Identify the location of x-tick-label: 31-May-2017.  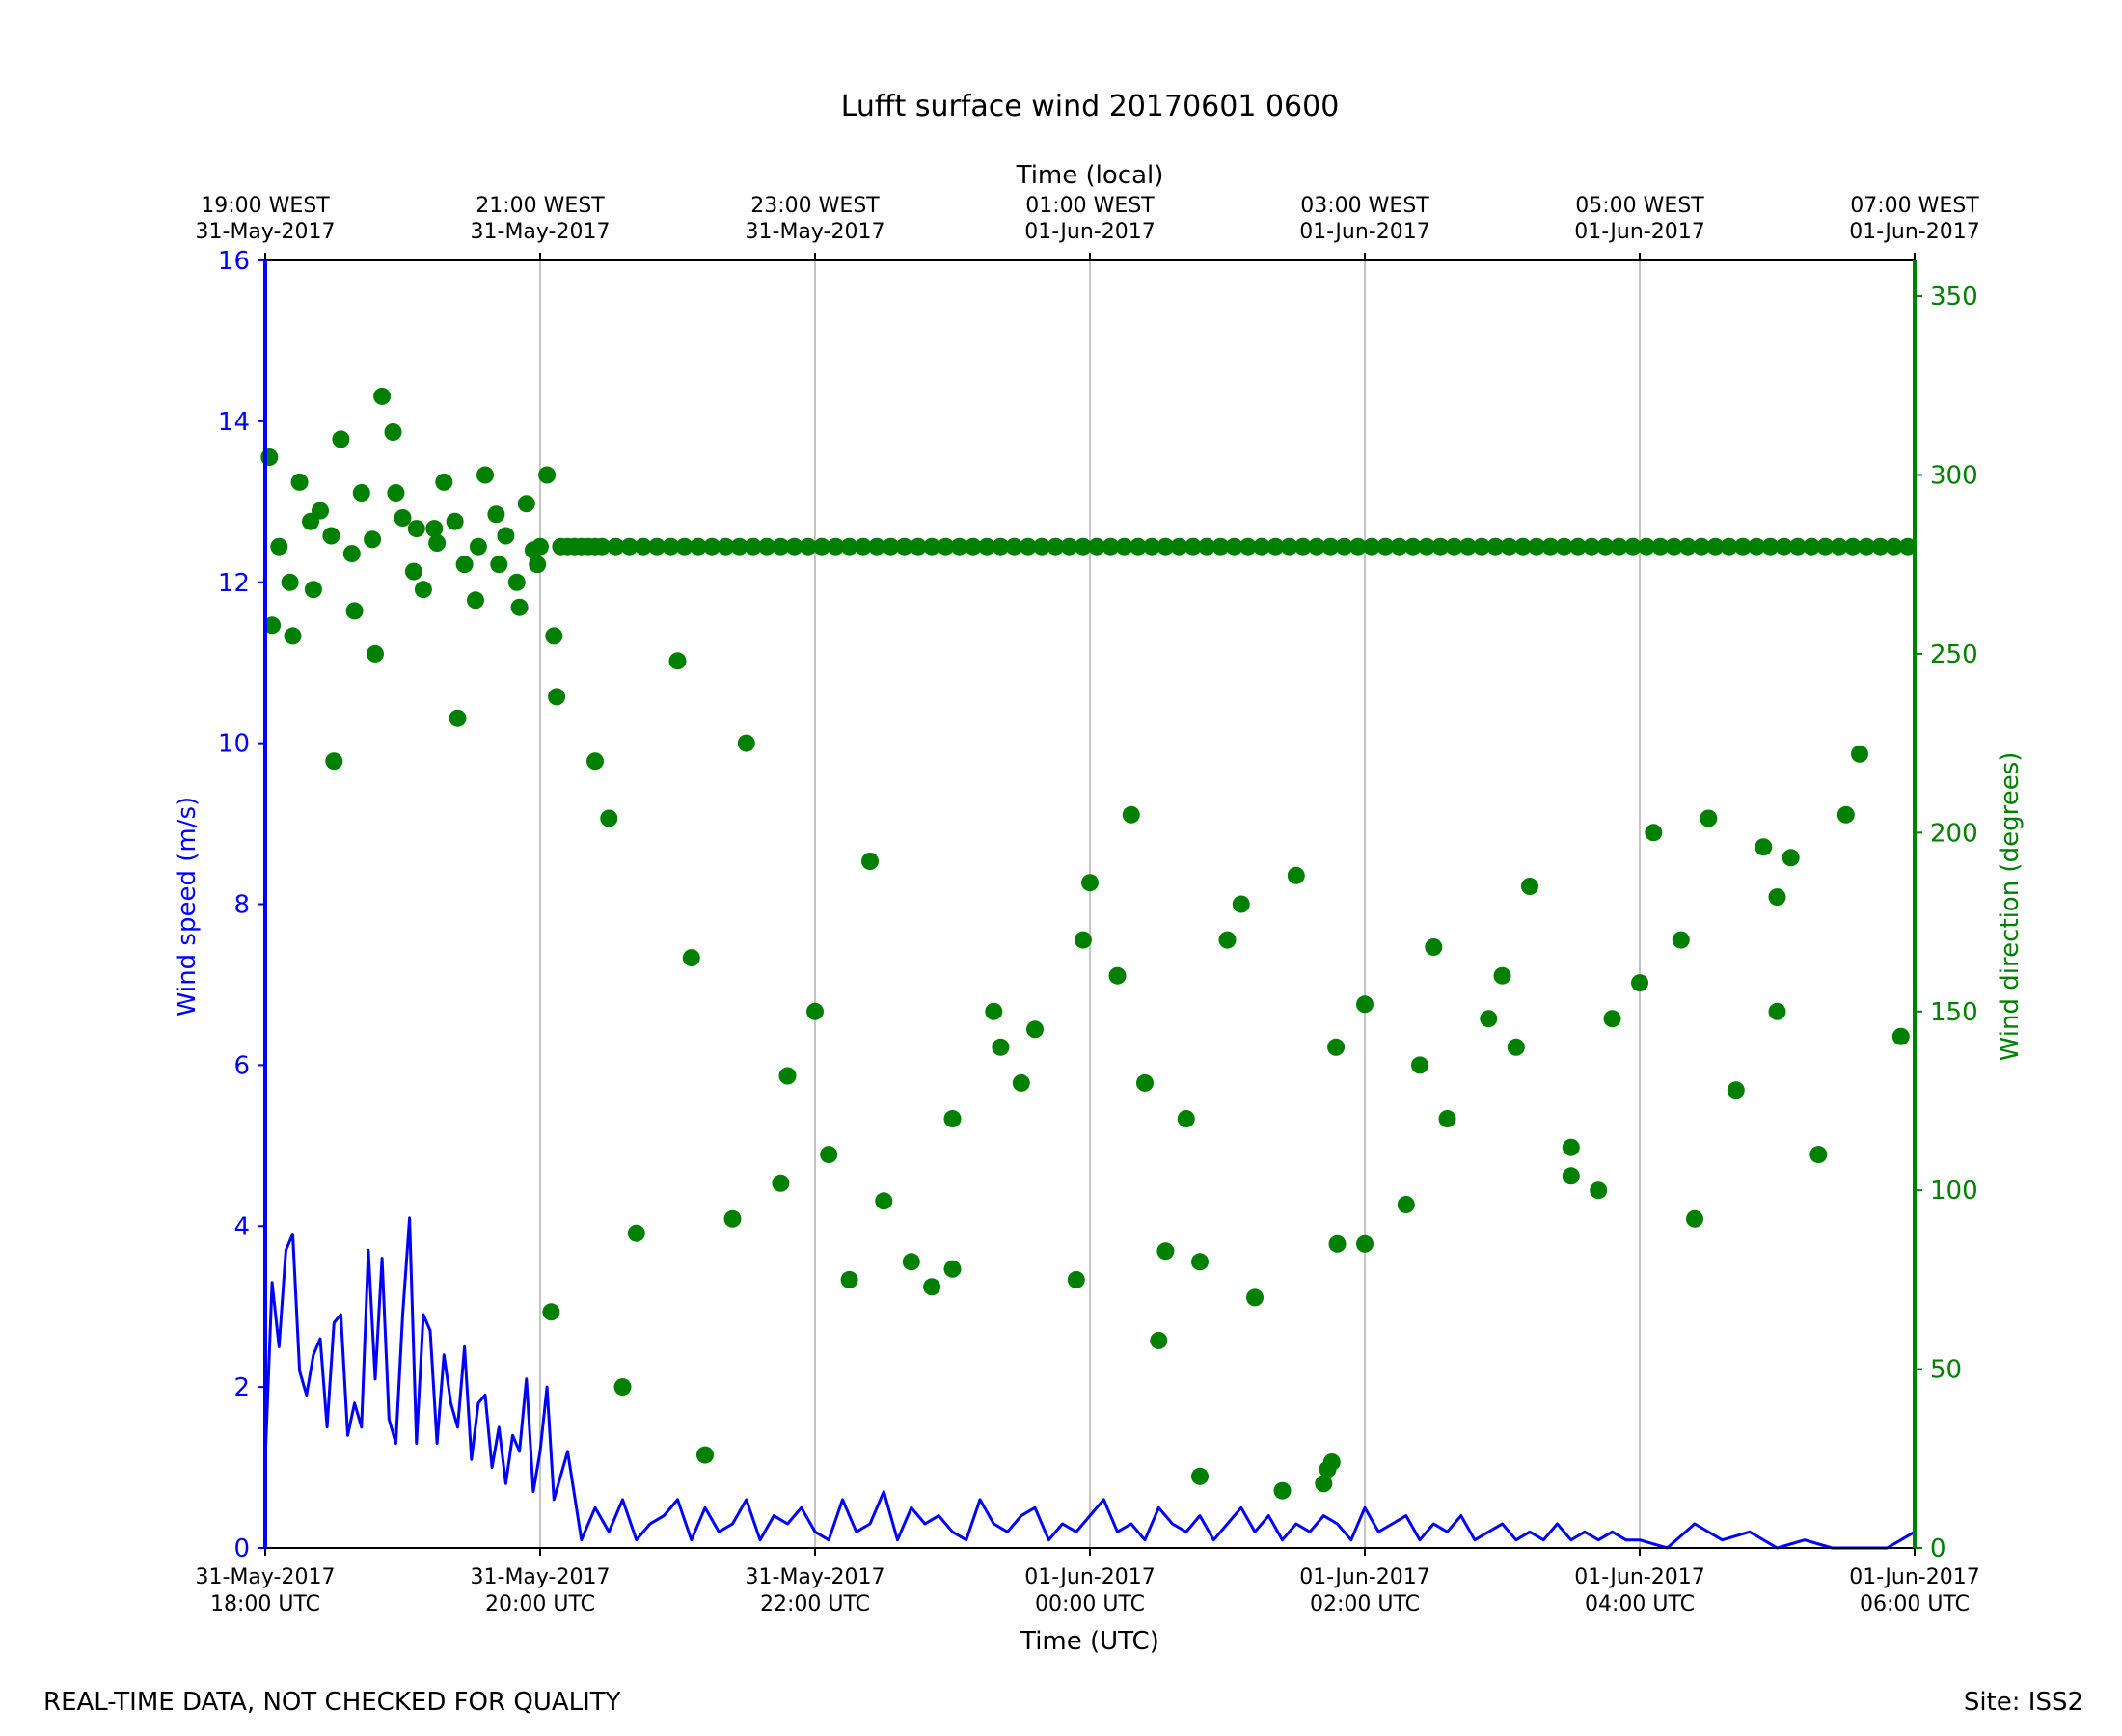
(816, 1577).